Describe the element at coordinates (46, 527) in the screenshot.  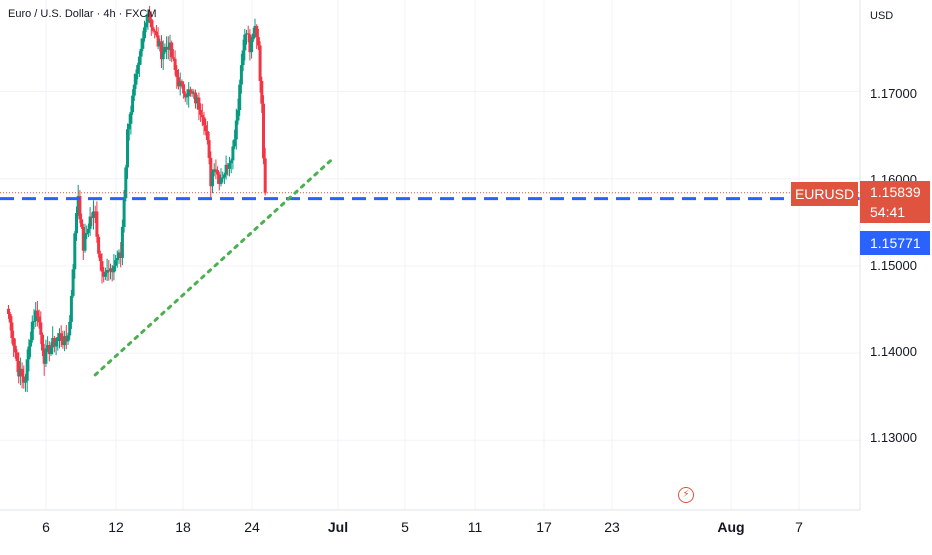
I see `time-tick: 6` at that location.